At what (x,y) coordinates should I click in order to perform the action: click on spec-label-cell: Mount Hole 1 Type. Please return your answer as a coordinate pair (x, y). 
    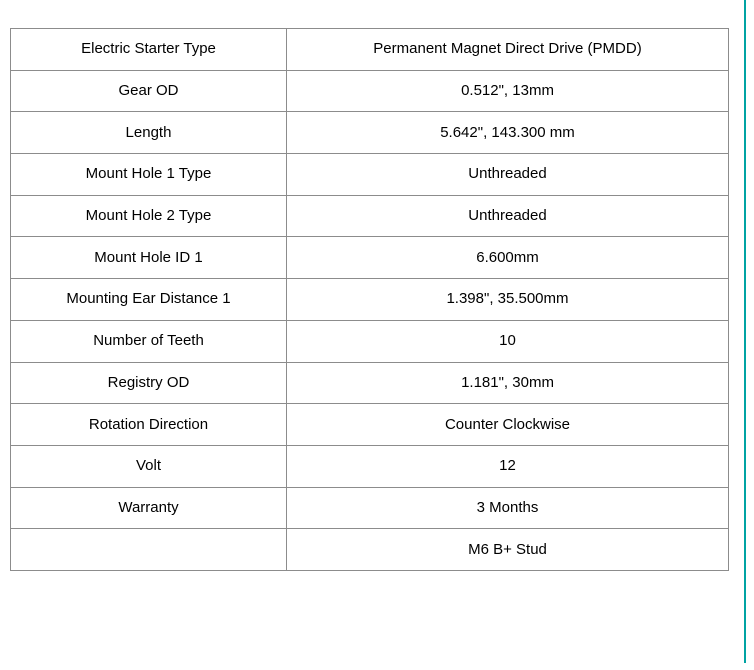
    Looking at the image, I should click on (148, 174).